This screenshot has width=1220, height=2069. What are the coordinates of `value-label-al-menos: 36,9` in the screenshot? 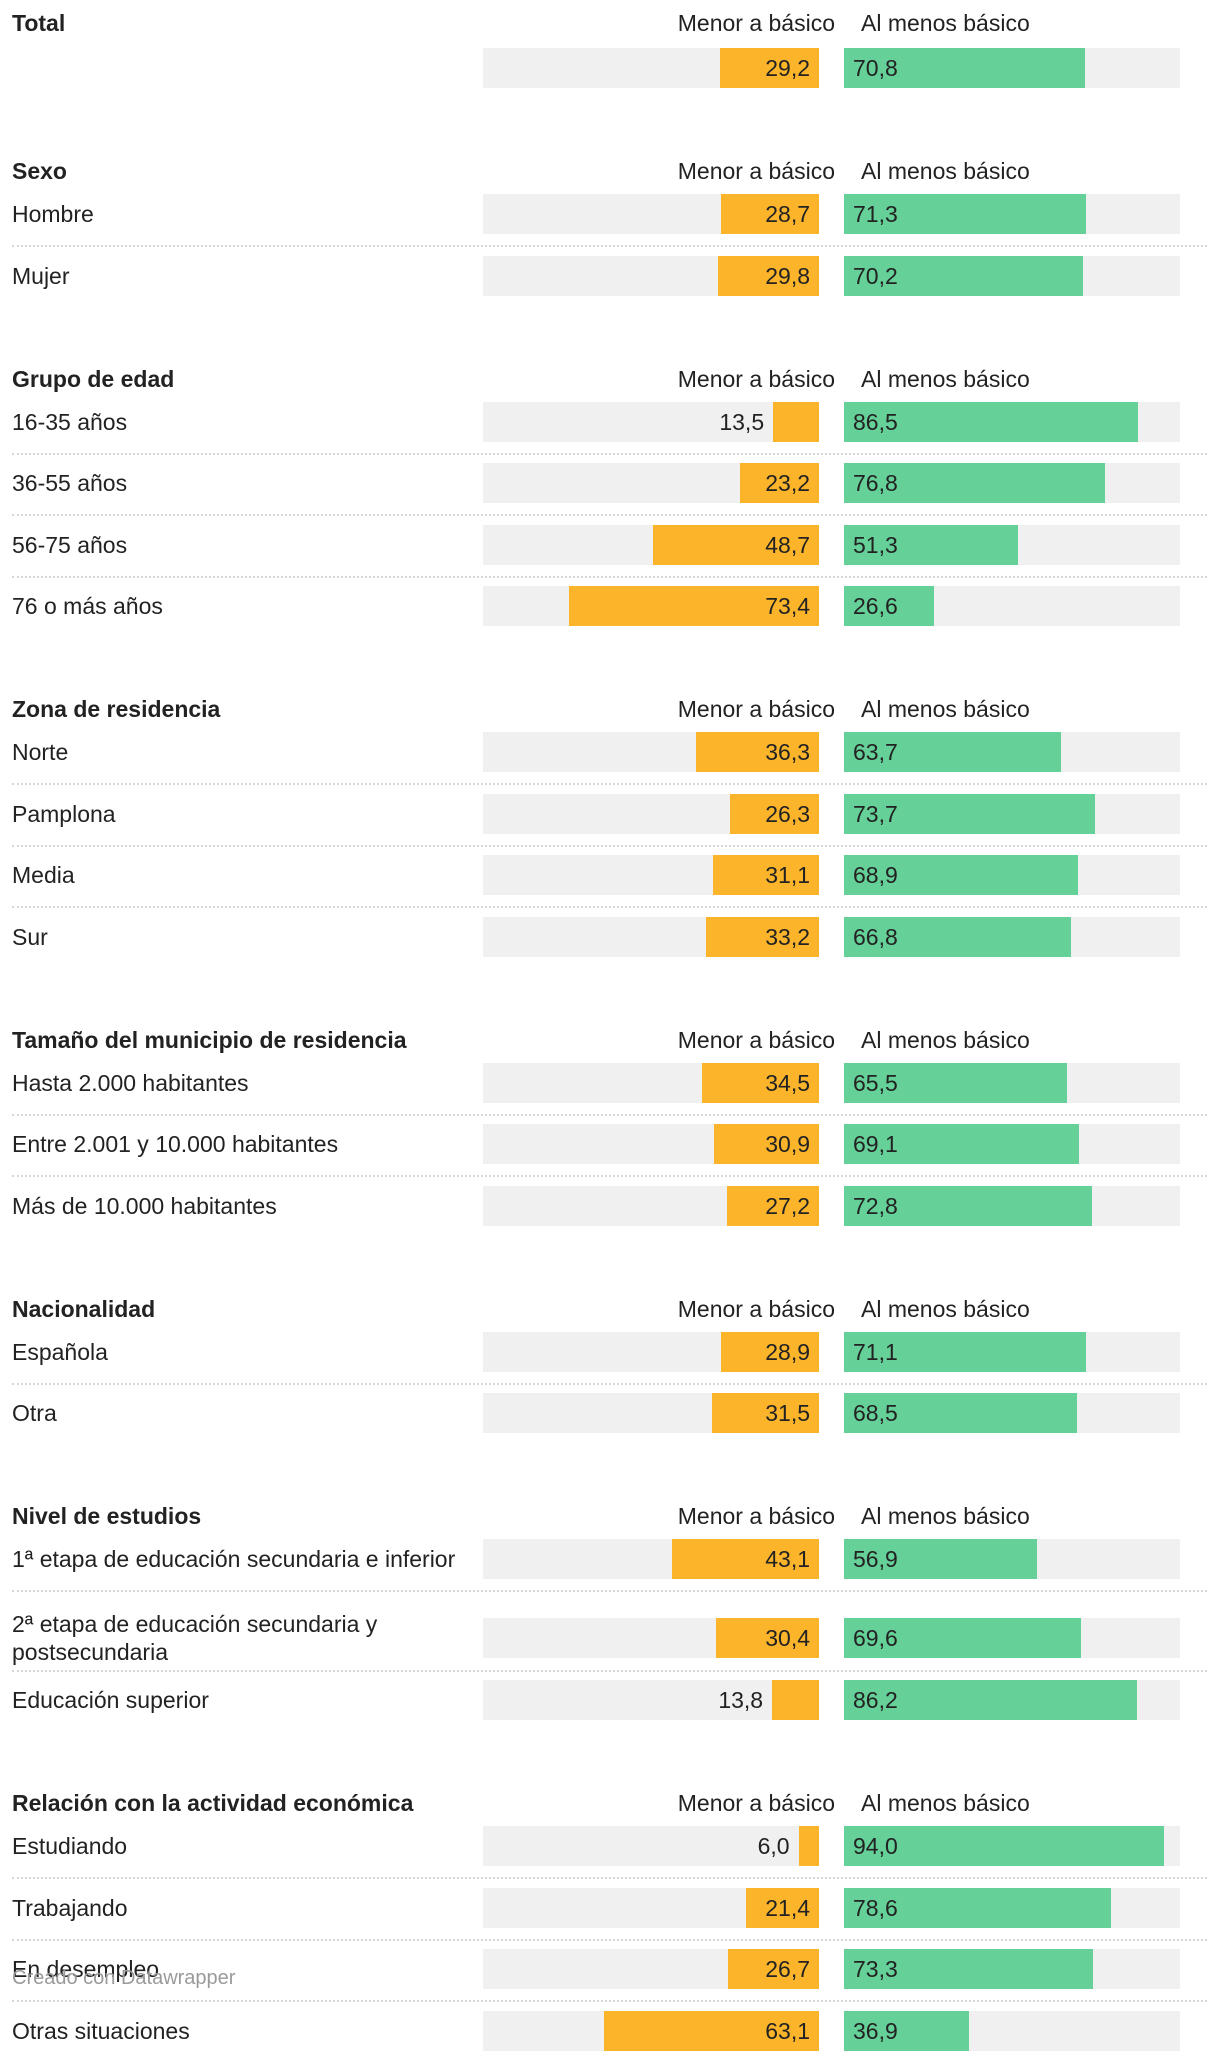 It's located at (875, 2030).